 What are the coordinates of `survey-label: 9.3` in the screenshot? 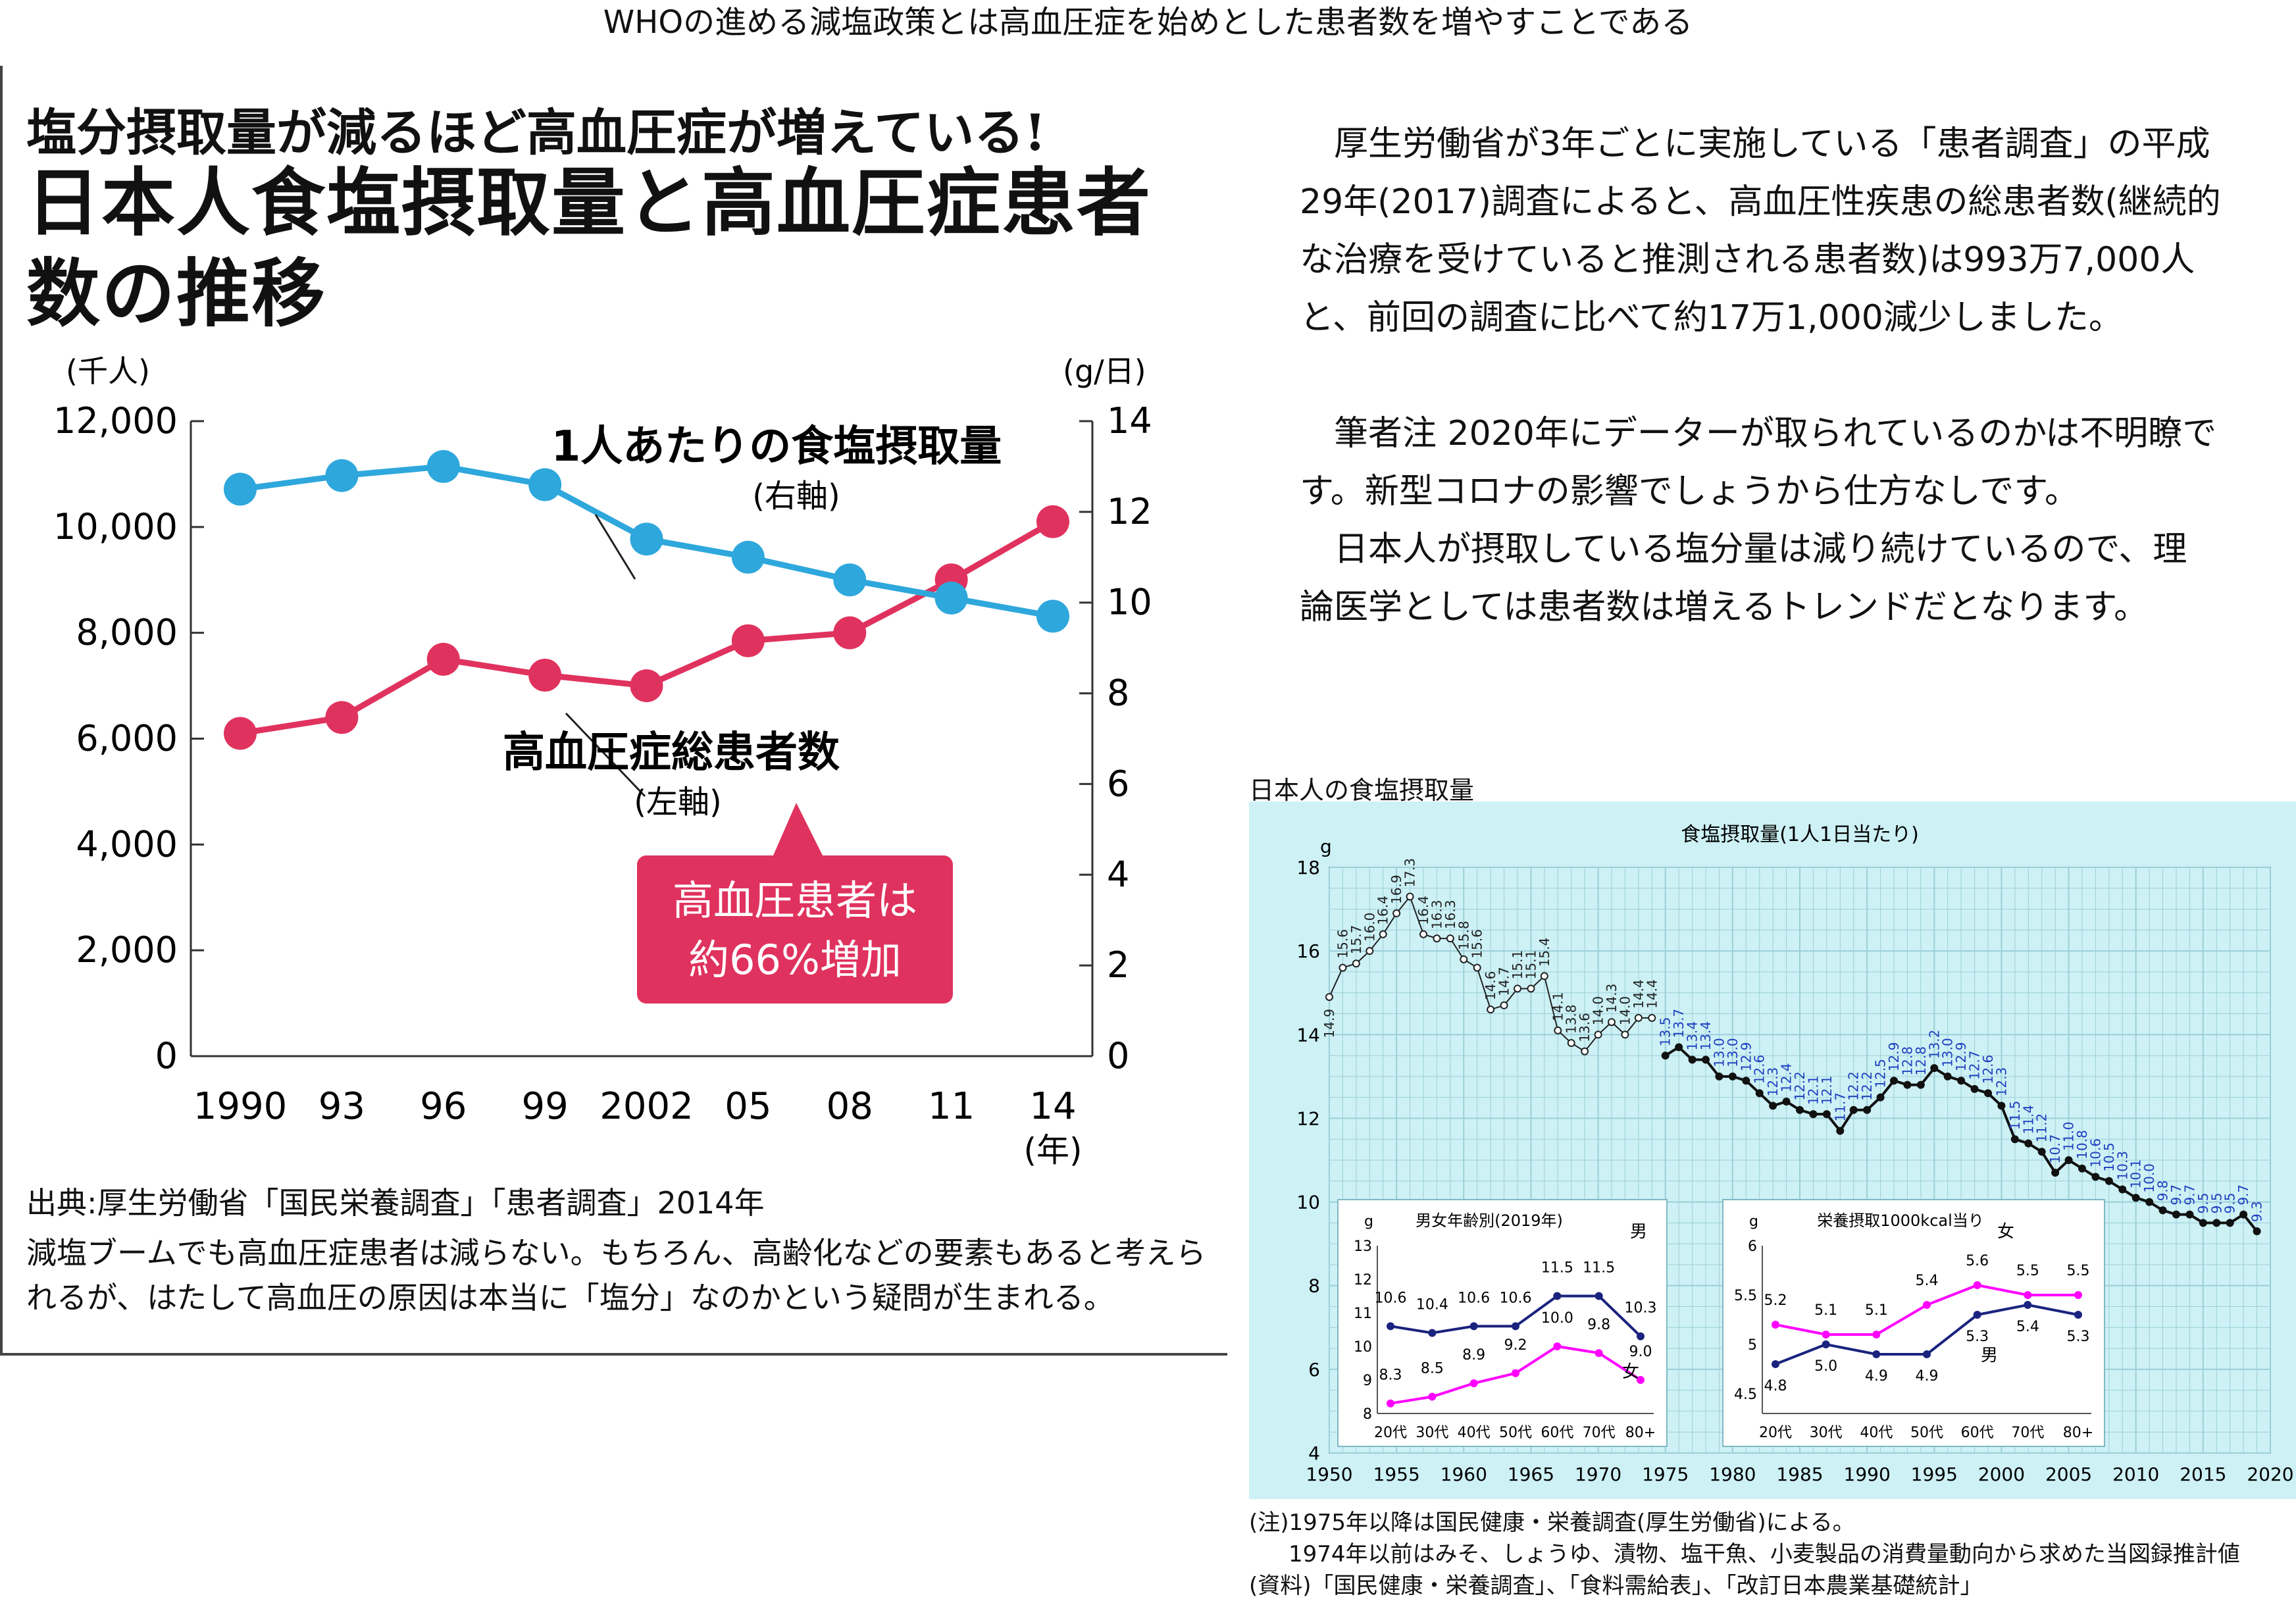 It's located at (2257, 1211).